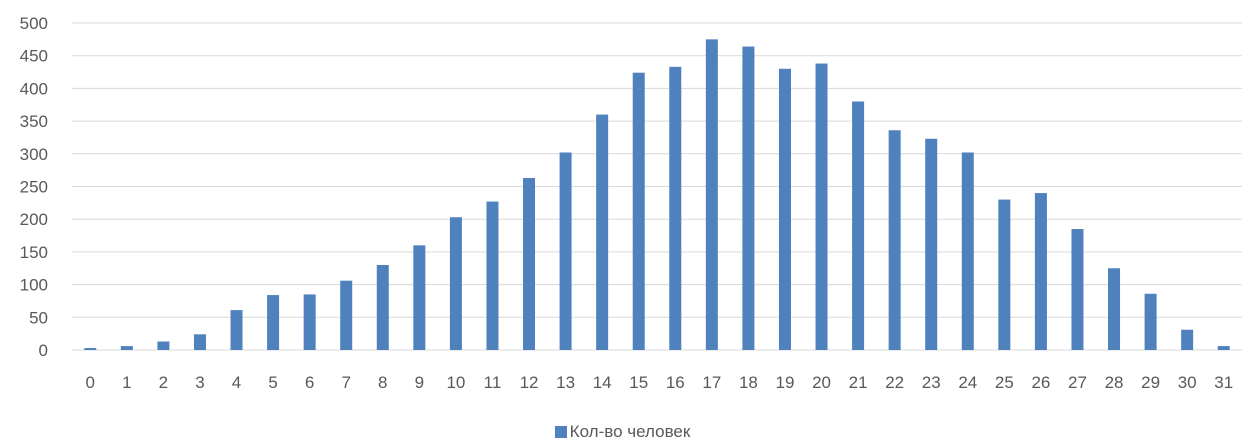 The image size is (1245, 441). Describe the element at coordinates (236, 382) in the screenshot. I see `x-tick-label: 4` at that location.